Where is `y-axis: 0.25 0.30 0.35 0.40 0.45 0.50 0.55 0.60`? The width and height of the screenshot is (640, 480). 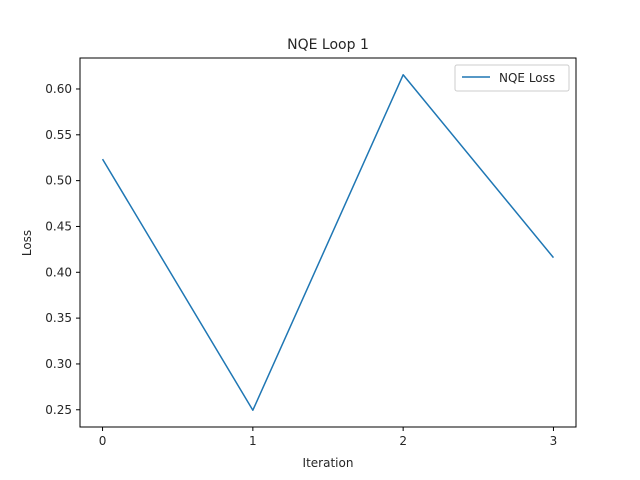
y-axis: 0.25 0.30 0.35 0.40 0.45 0.50 0.55 0.60 is located at coordinates (62, 249).